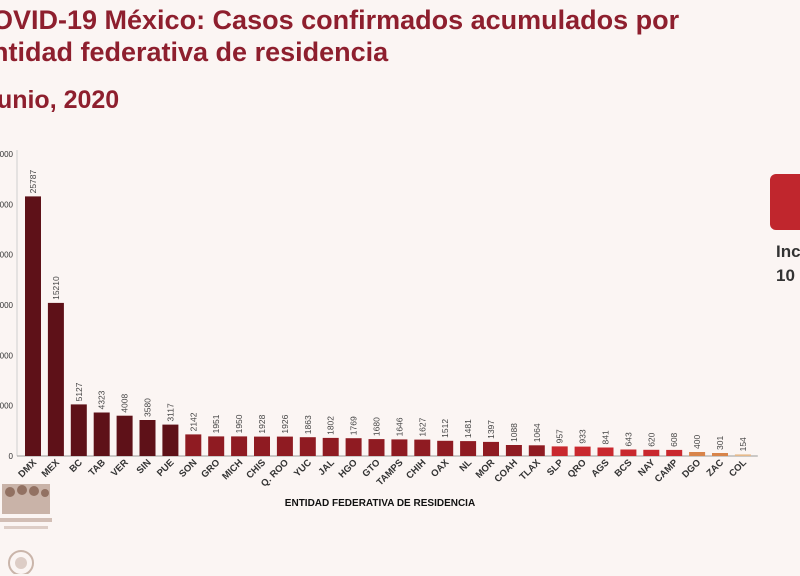 Image resolution: width=800 pixels, height=576 pixels. I want to click on value-label: 1397, so click(491, 429).